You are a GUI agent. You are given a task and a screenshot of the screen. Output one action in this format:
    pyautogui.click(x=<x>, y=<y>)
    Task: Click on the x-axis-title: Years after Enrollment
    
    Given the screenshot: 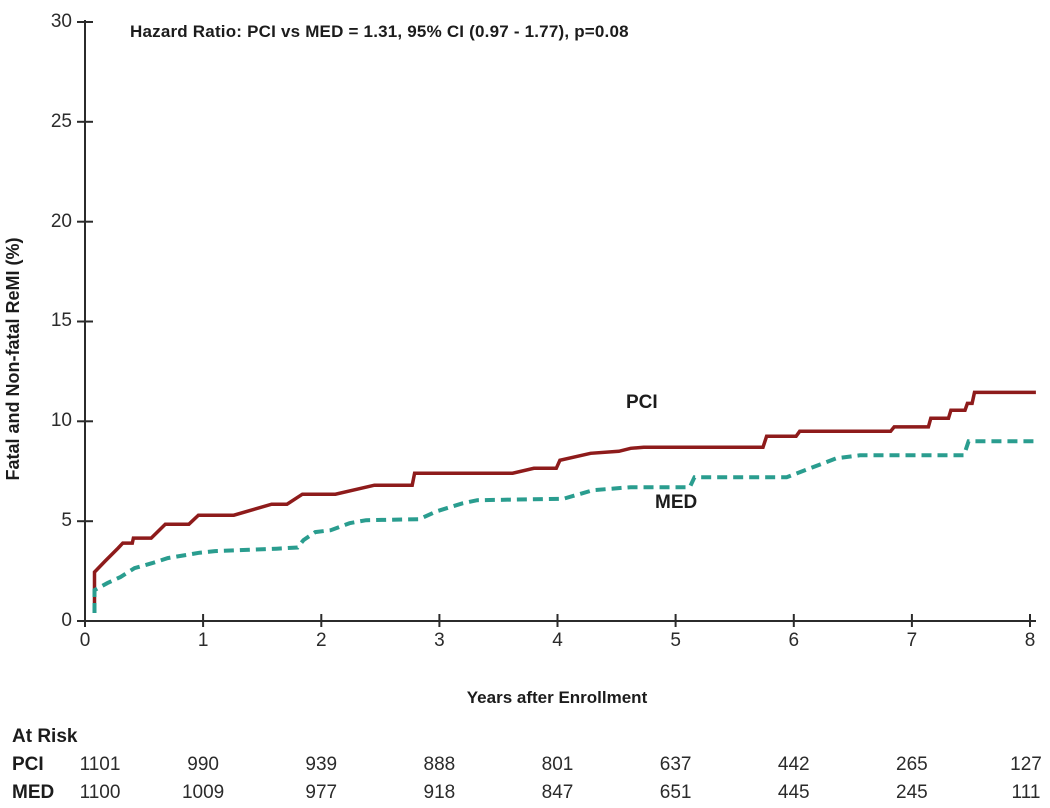 What is the action you would take?
    pyautogui.click(x=557, y=697)
    